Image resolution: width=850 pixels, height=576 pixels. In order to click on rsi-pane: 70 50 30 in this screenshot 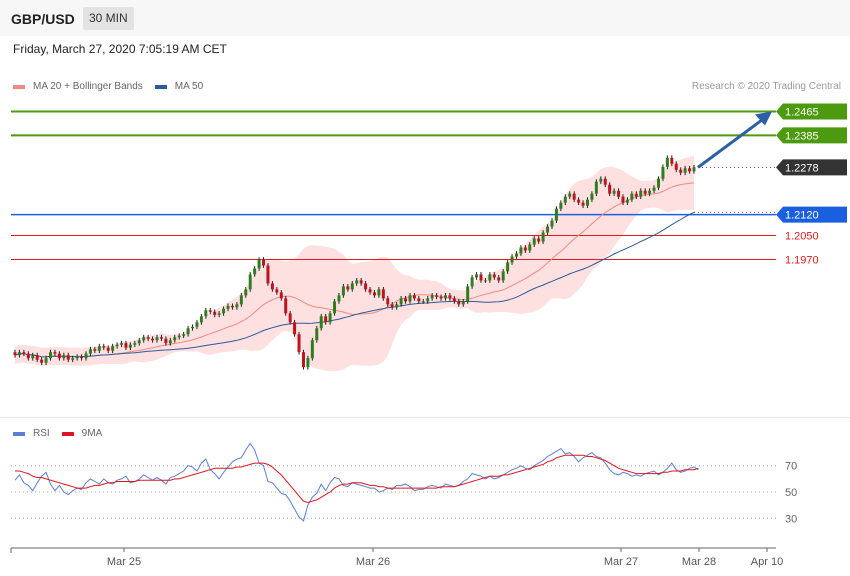, I will do `click(404, 483)`.